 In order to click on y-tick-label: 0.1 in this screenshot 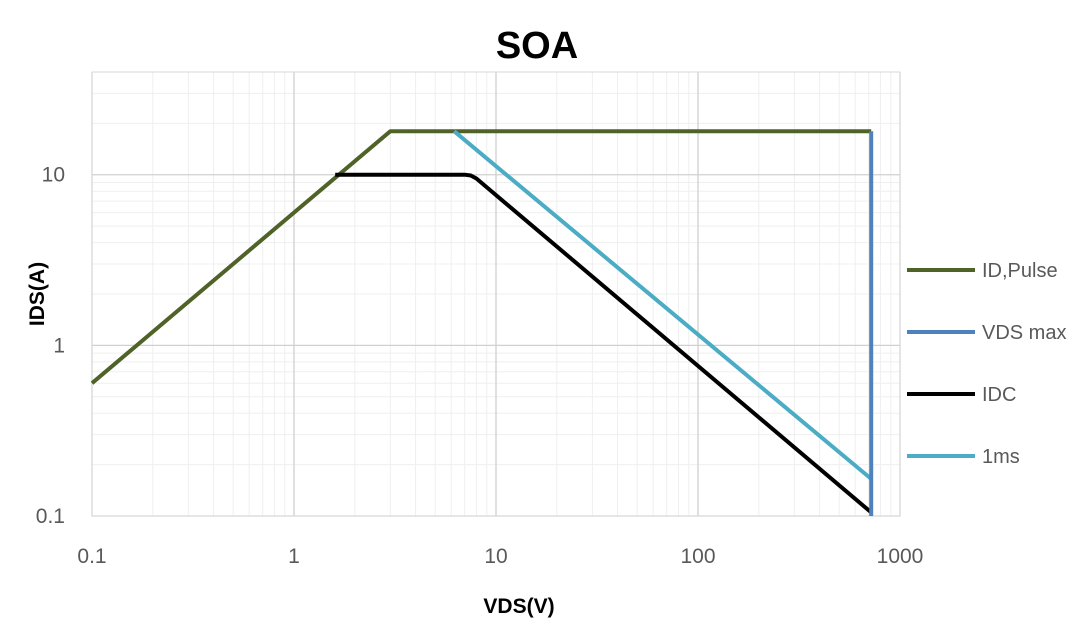, I will do `click(50, 516)`.